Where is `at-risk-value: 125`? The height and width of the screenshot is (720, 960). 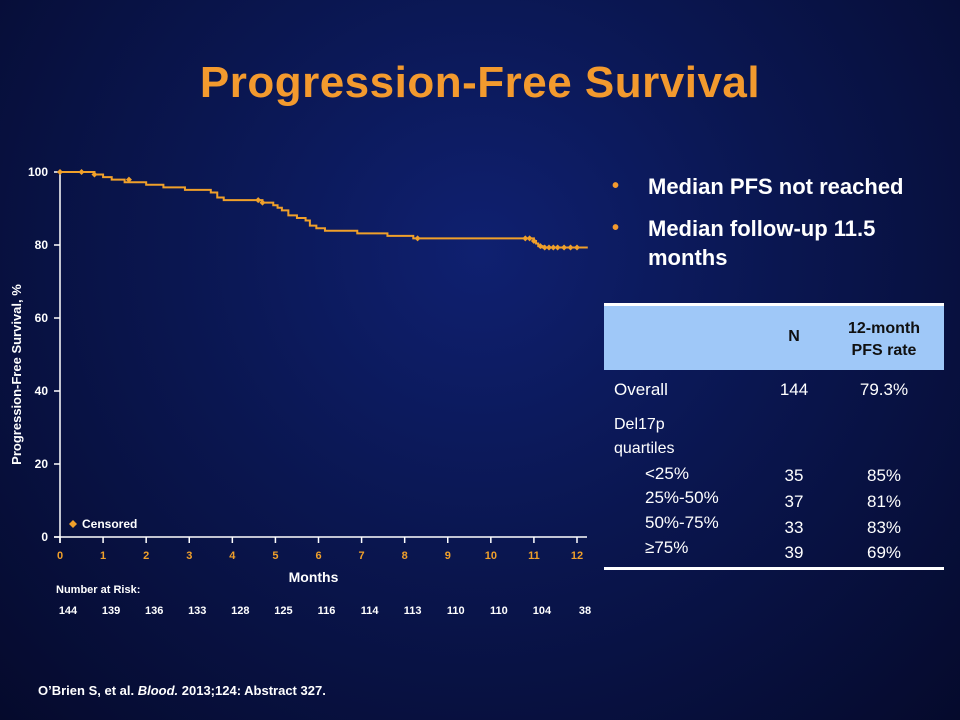 at-risk-value: 125 is located at coordinates (283, 611).